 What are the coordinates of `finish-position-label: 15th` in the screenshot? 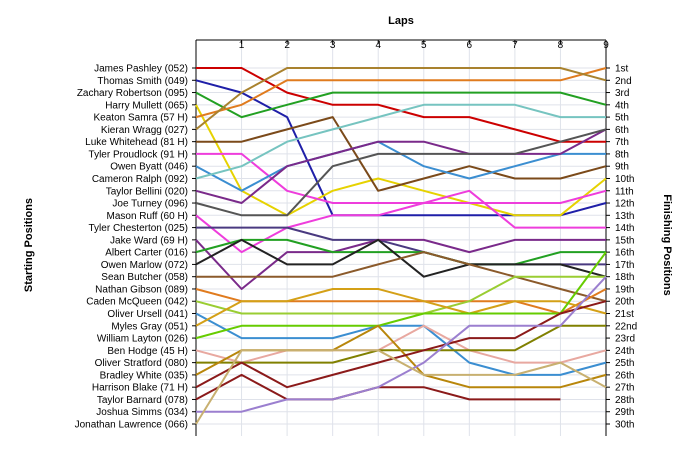 It's located at (624, 240).